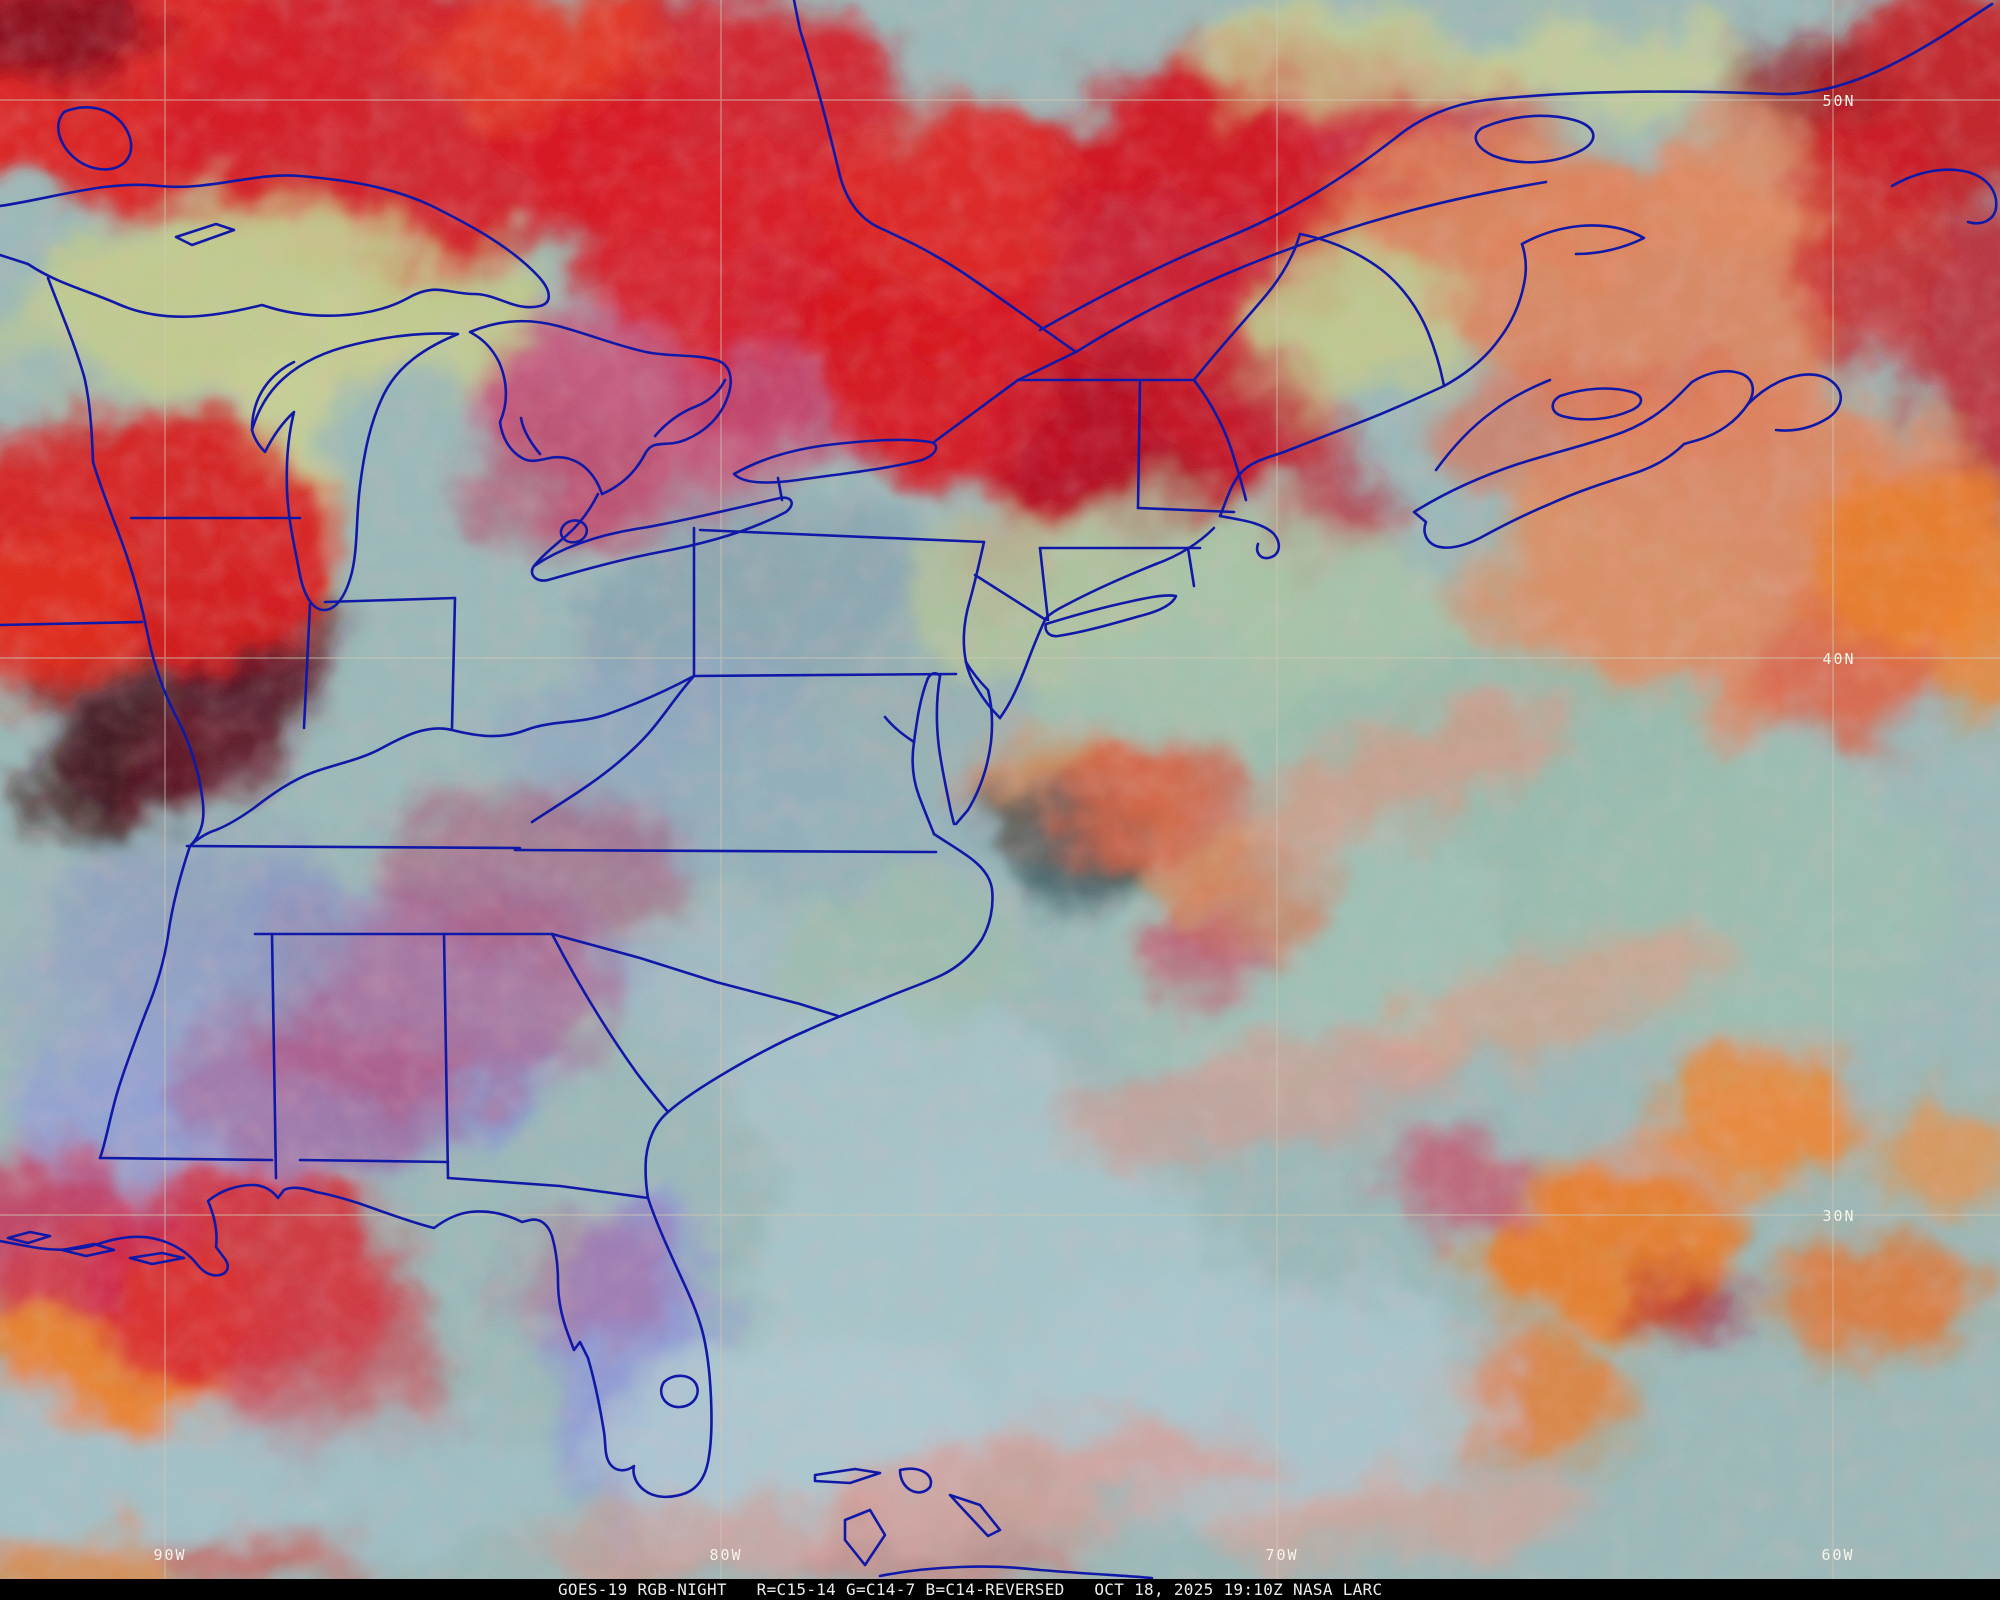 This screenshot has width=2000, height=1600. Describe the element at coordinates (1794, 402) in the screenshot. I see `cape-breton-outline` at that location.